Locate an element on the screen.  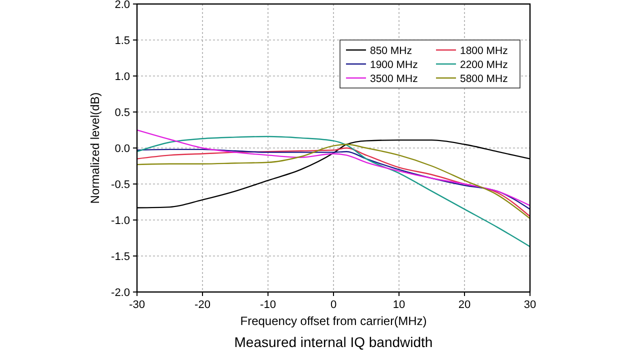
y-tick-label: -1.0 is located at coordinates (120, 221).